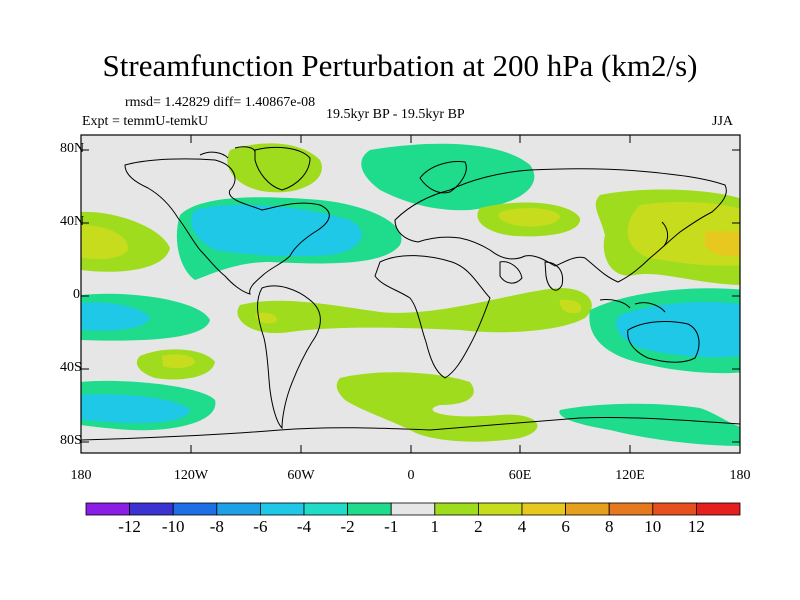  Describe the element at coordinates (71, 367) in the screenshot. I see `ytick-label: 40S` at that location.